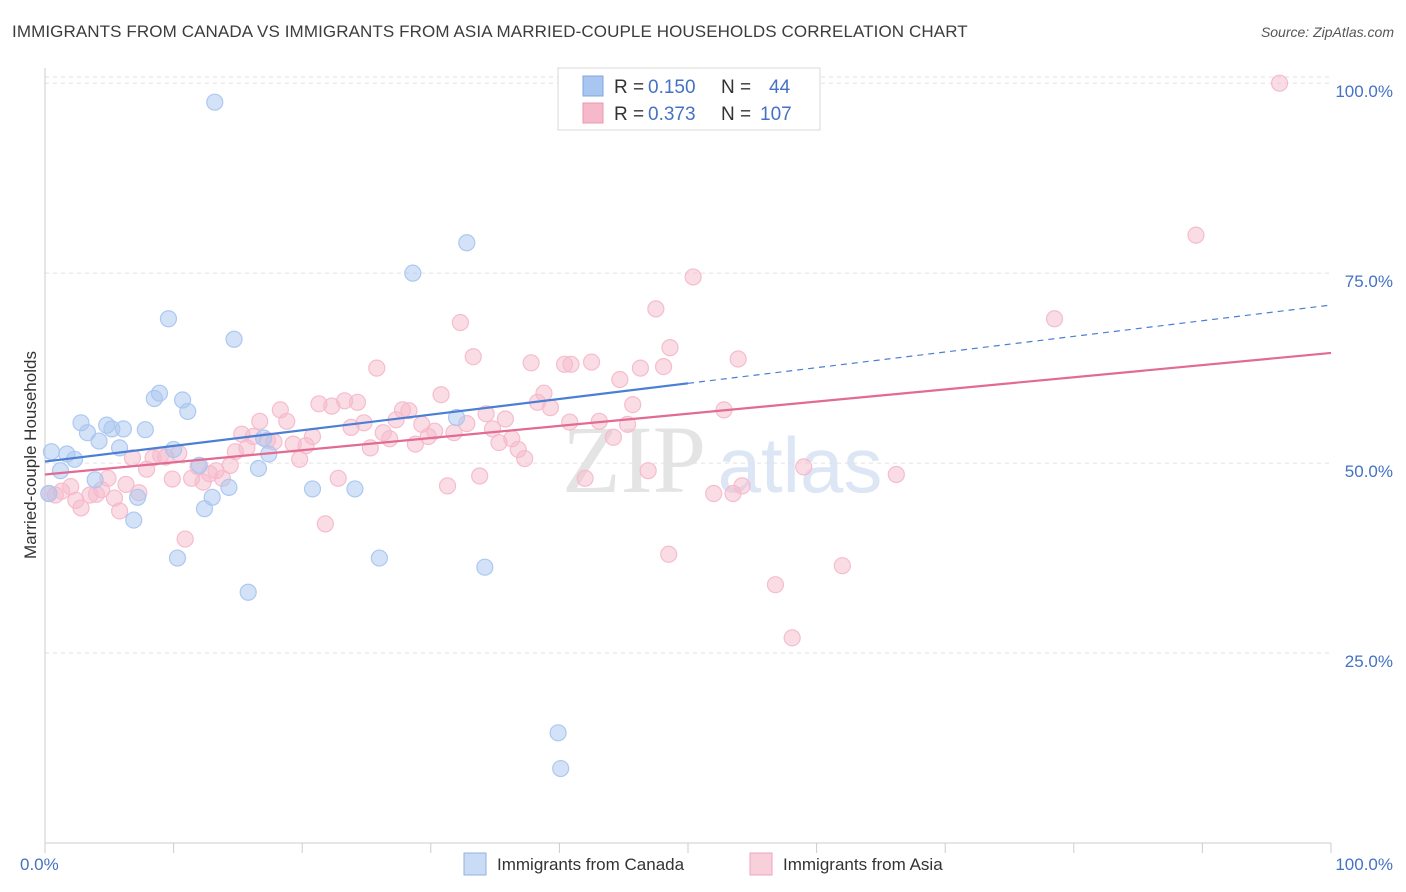 The width and height of the screenshot is (1406, 892). Describe the element at coordinates (629, 87) in the screenshot. I see `stats-r-label-canada: R =` at that location.